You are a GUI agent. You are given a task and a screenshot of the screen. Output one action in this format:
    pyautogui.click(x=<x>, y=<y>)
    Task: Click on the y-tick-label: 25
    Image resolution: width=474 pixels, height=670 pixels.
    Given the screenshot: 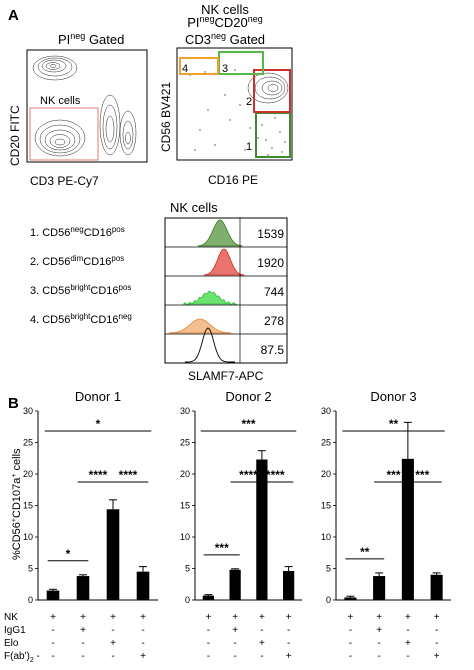 What is the action you would take?
    pyautogui.click(x=28, y=443)
    